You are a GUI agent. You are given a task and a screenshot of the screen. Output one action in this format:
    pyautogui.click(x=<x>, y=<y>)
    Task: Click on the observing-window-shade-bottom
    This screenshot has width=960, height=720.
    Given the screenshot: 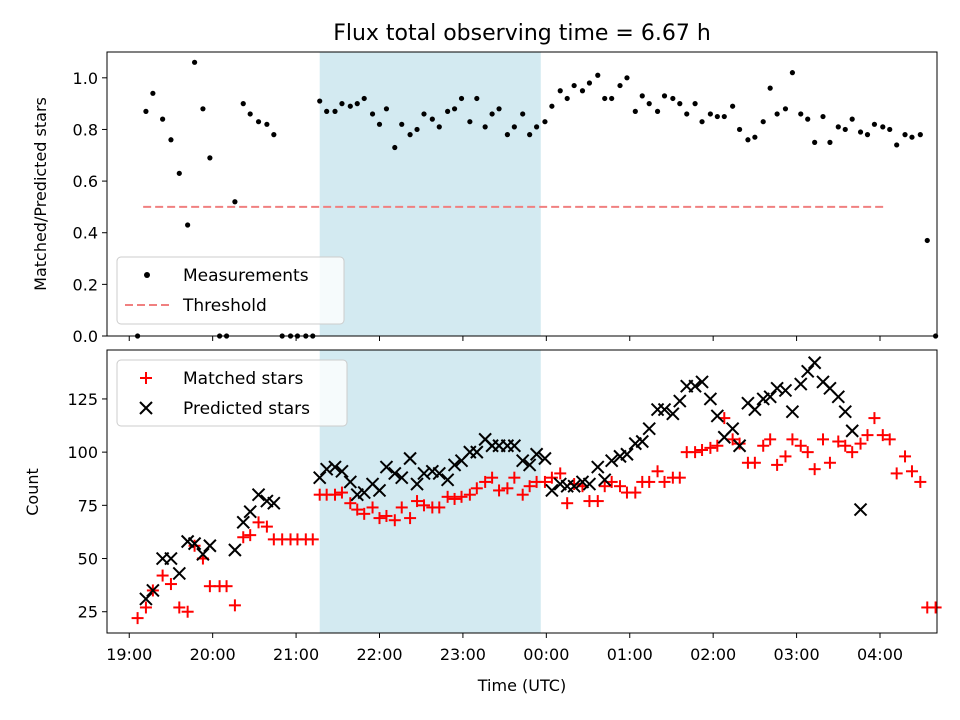 What is the action you would take?
    pyautogui.click(x=430, y=491)
    